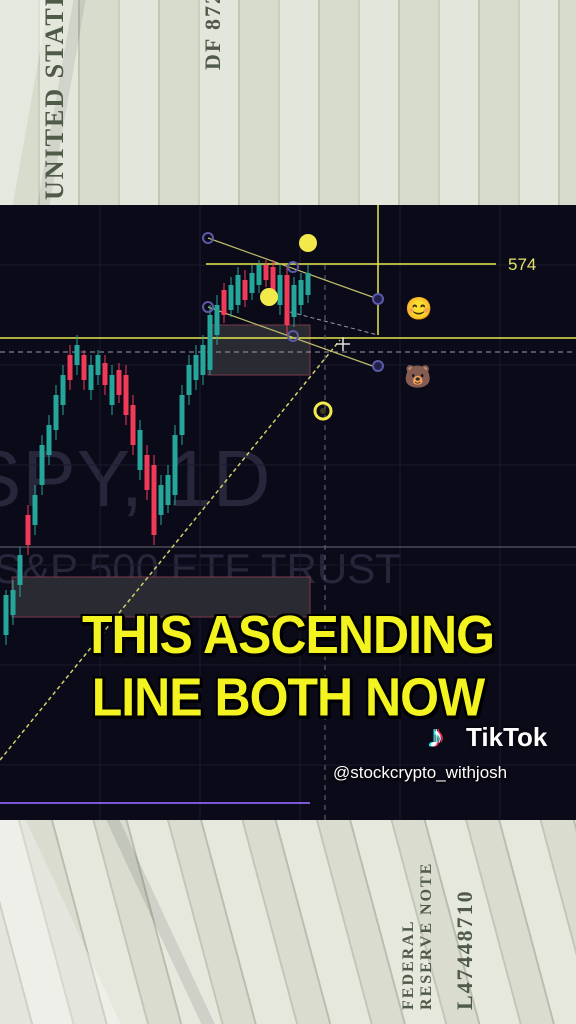  What do you see at coordinates (436, 736) in the screenshot?
I see `tiktok-note-icon: ♪` at bounding box center [436, 736].